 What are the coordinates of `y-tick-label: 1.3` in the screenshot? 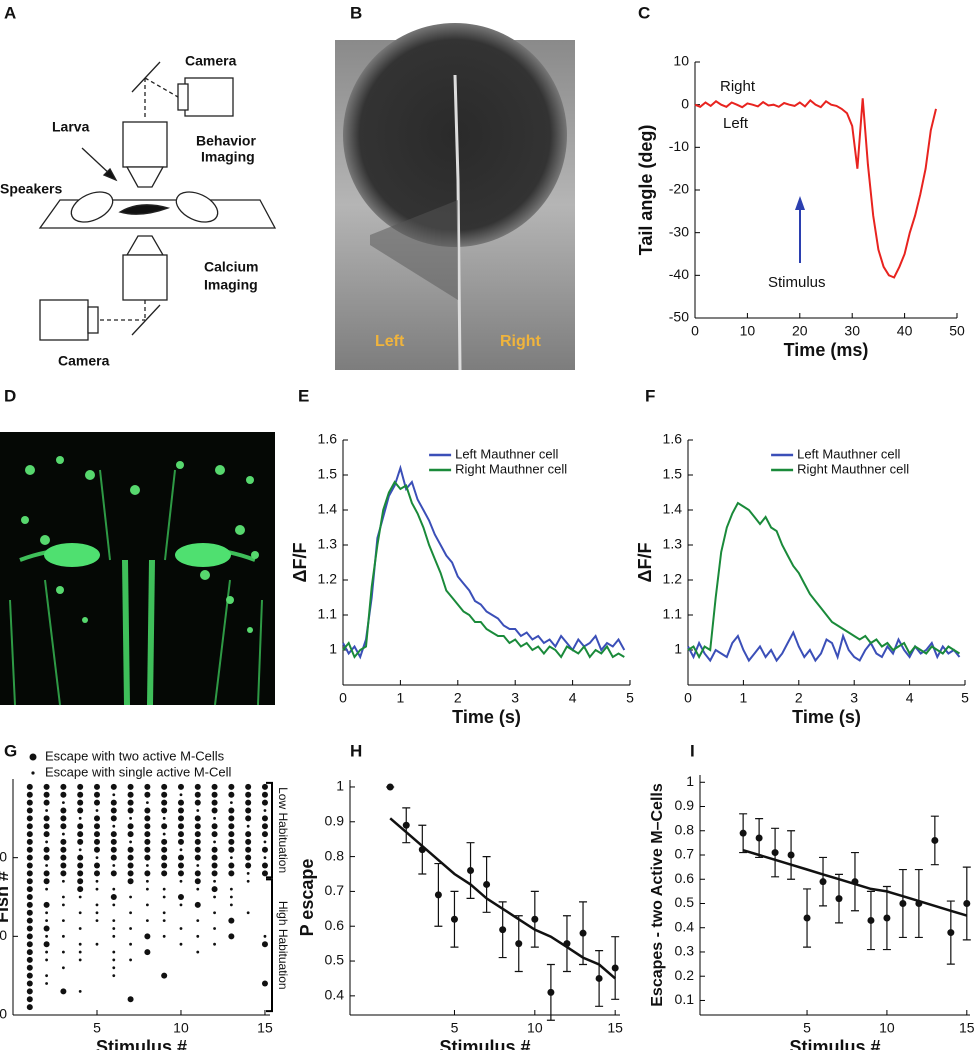 It's located at (328, 544).